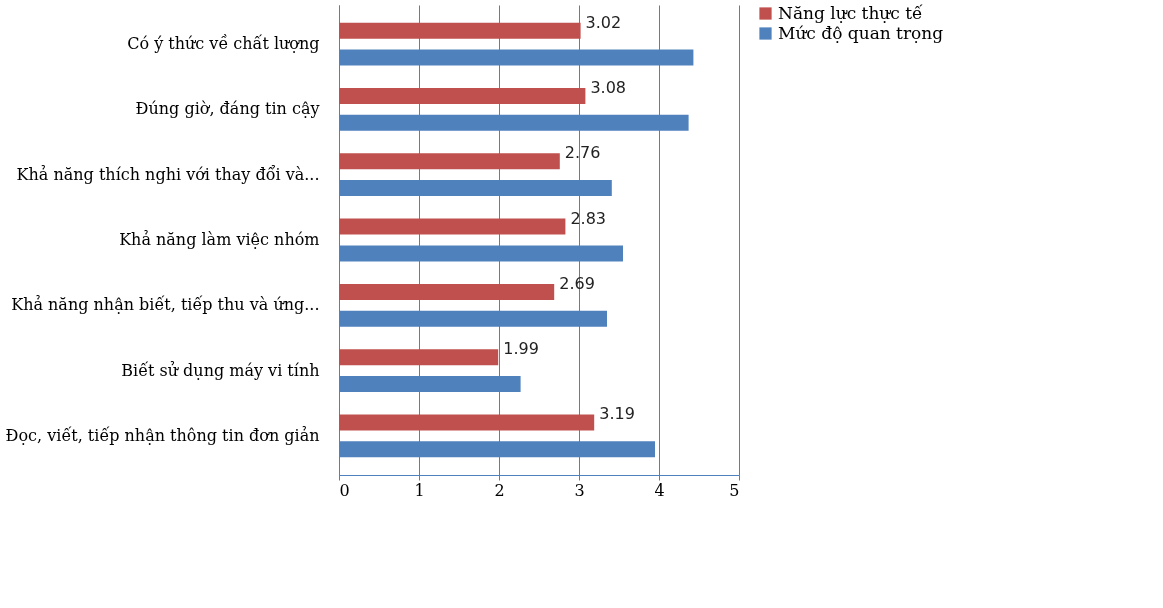  I want to click on data-label: 3.08, so click(608, 88).